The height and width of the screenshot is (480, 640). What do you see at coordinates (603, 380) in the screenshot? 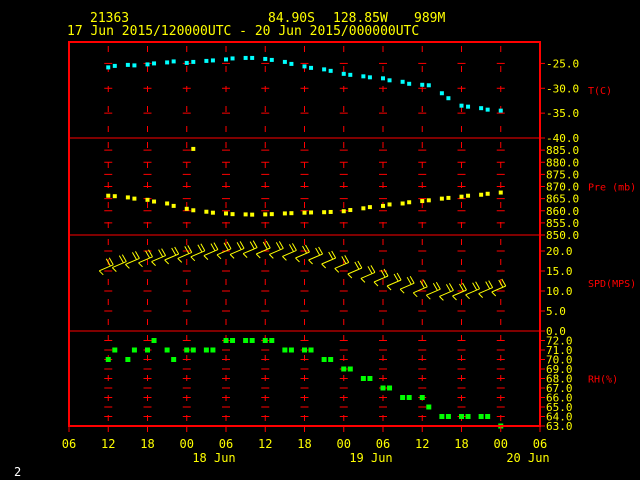
I see `rh-axis-label: RH(%)` at bounding box center [603, 380].